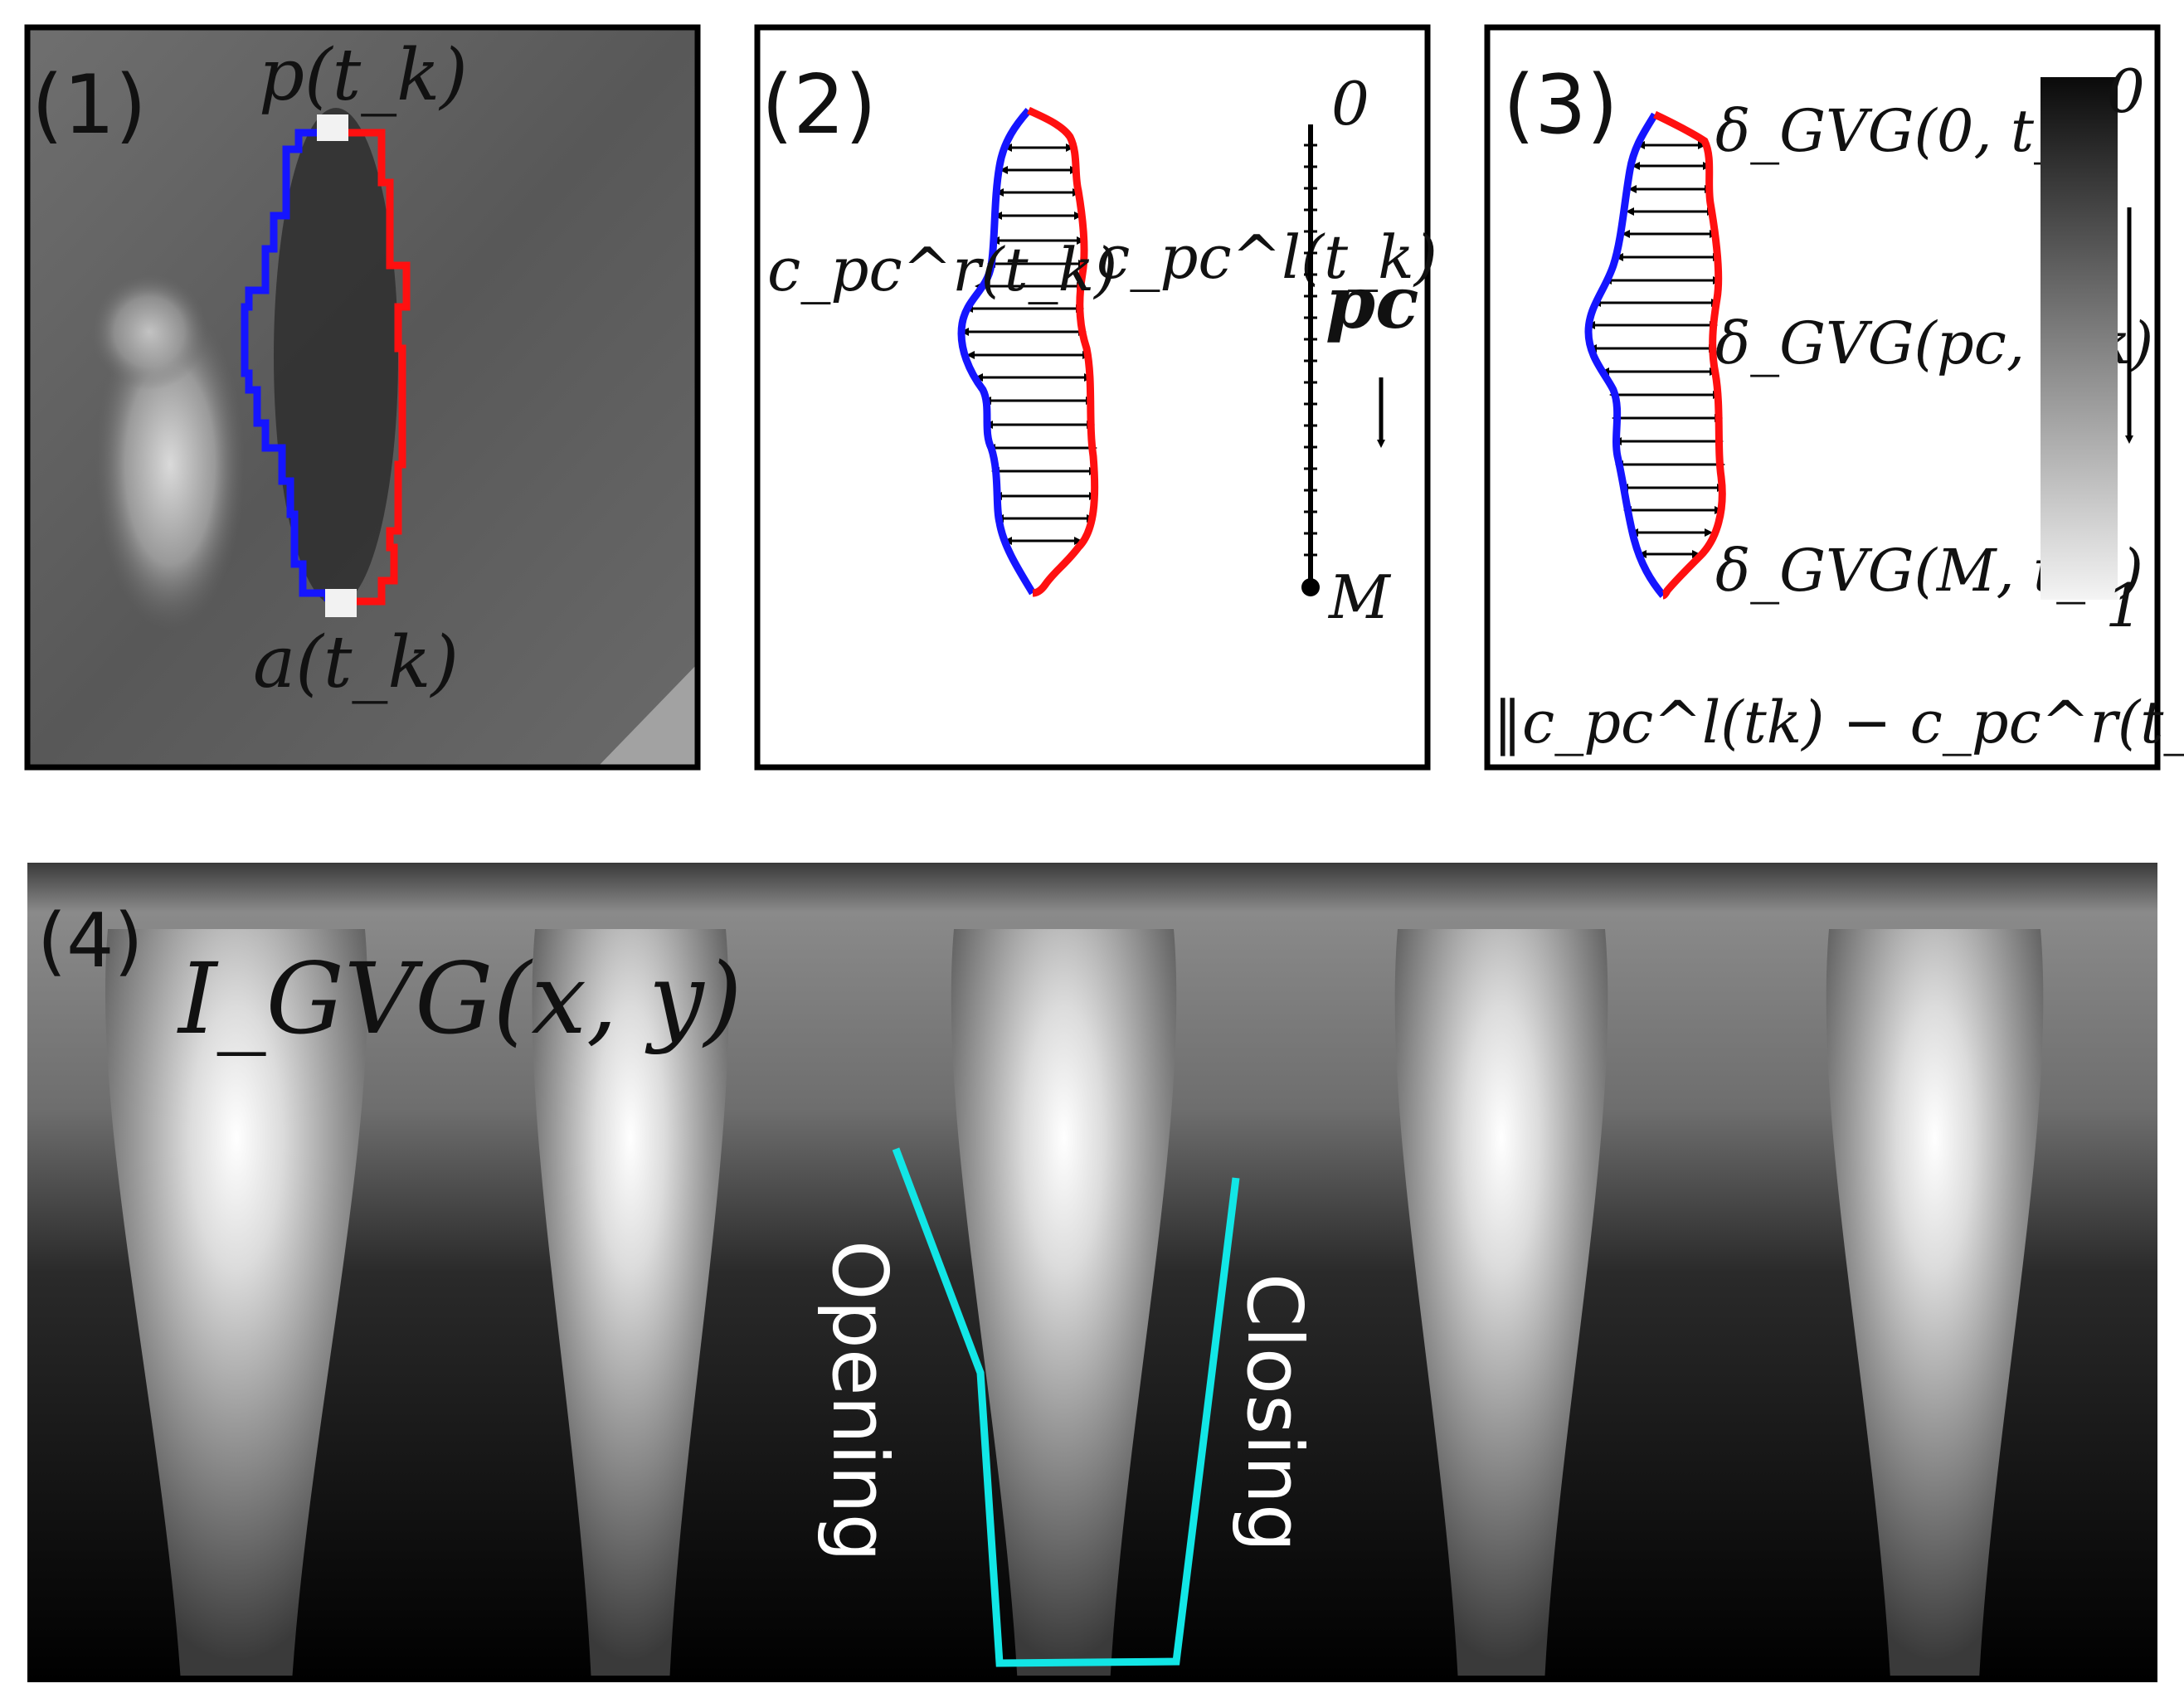  What do you see at coordinates (1372, 303) in the screenshot?
I see `pc-axis-name: pc` at bounding box center [1372, 303].